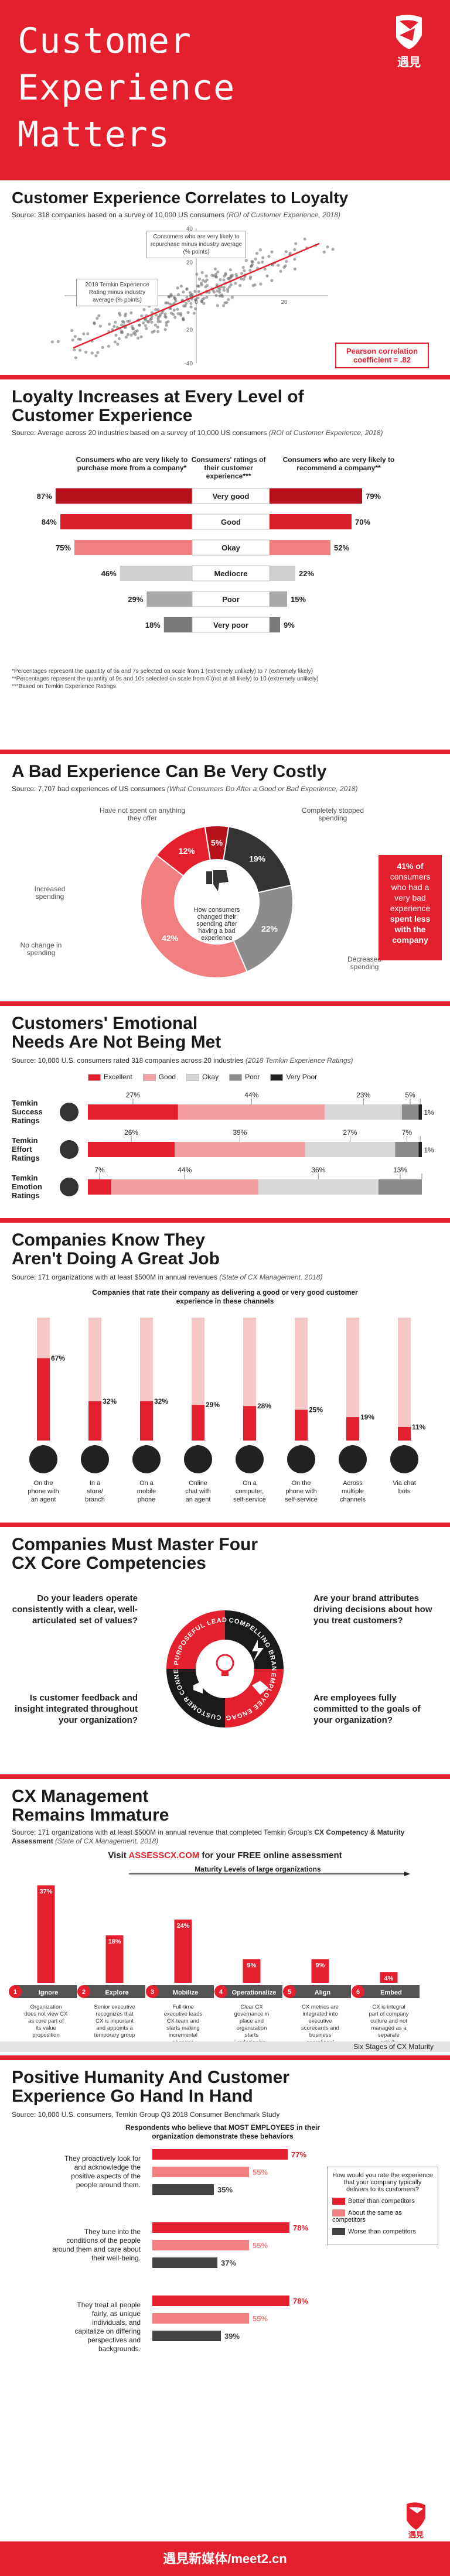  What do you see at coordinates (164, 1855) in the screenshot?
I see `assessment-link: ASSESSCX.COM` at bounding box center [164, 1855].